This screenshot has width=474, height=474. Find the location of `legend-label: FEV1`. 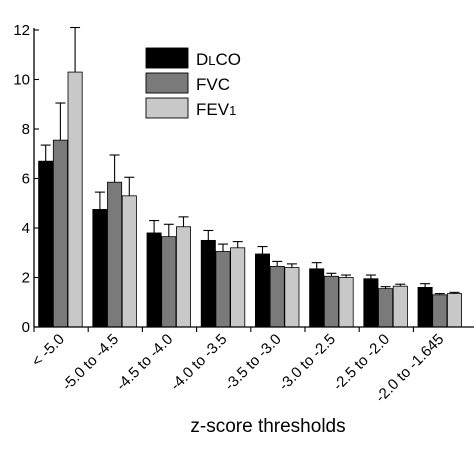

legend-label: FEV1 is located at coordinates (216, 109).